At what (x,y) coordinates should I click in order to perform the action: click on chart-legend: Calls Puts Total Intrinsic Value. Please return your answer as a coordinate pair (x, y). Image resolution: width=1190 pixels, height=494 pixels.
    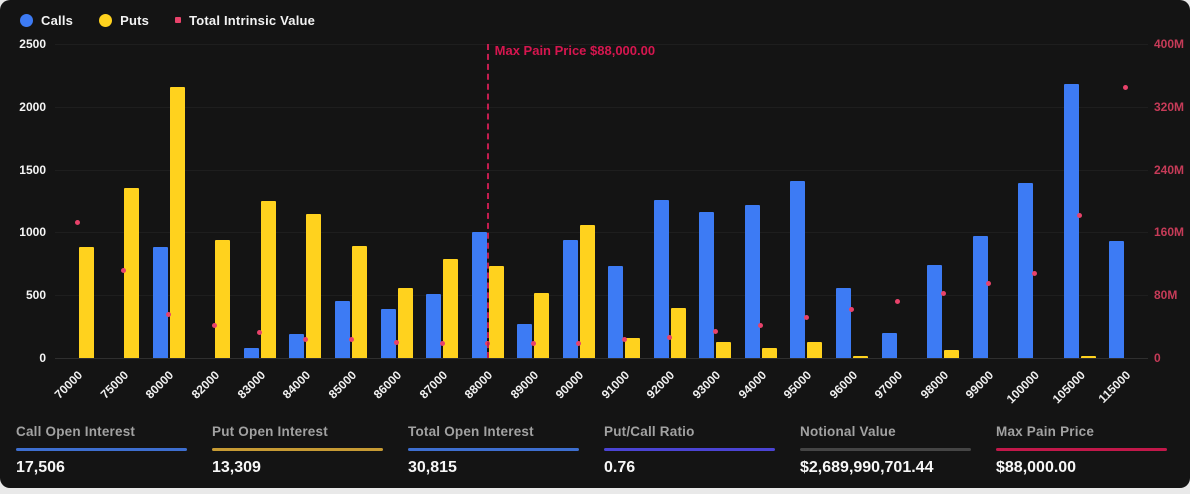
    Looking at the image, I should click on (167, 20).